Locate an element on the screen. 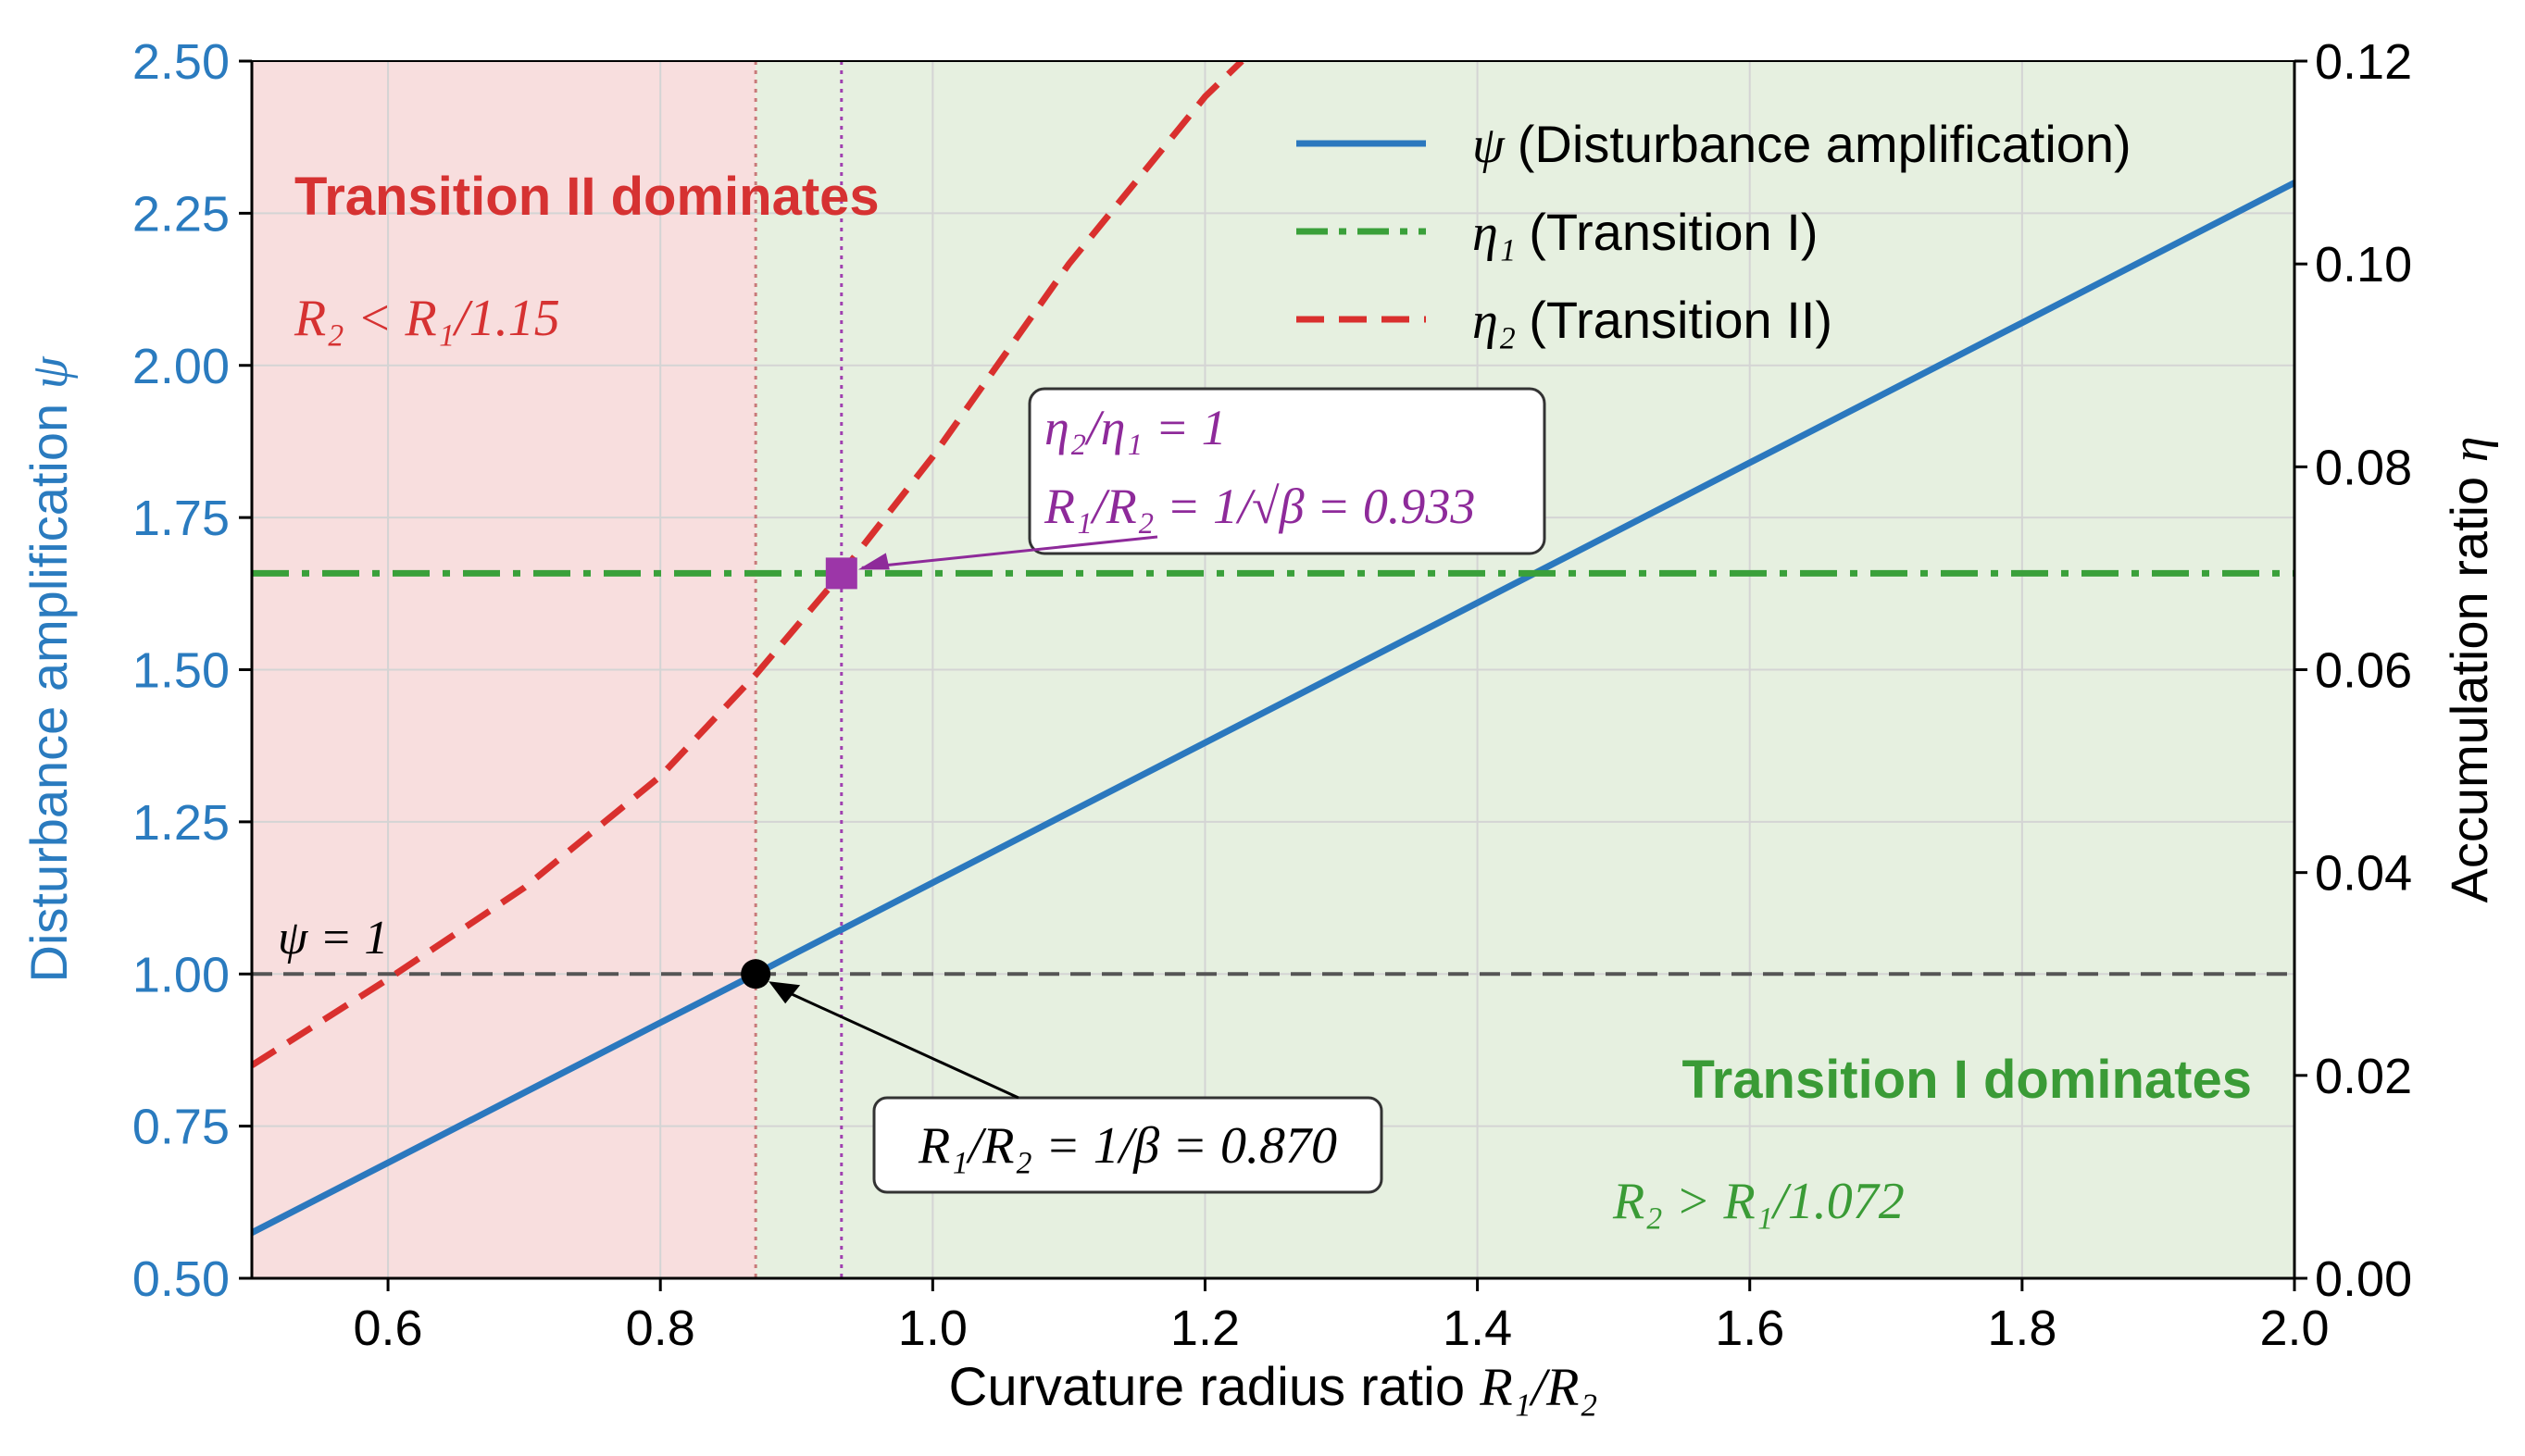  psi-equals-one-label: ψ = 1 is located at coordinates (333, 938).